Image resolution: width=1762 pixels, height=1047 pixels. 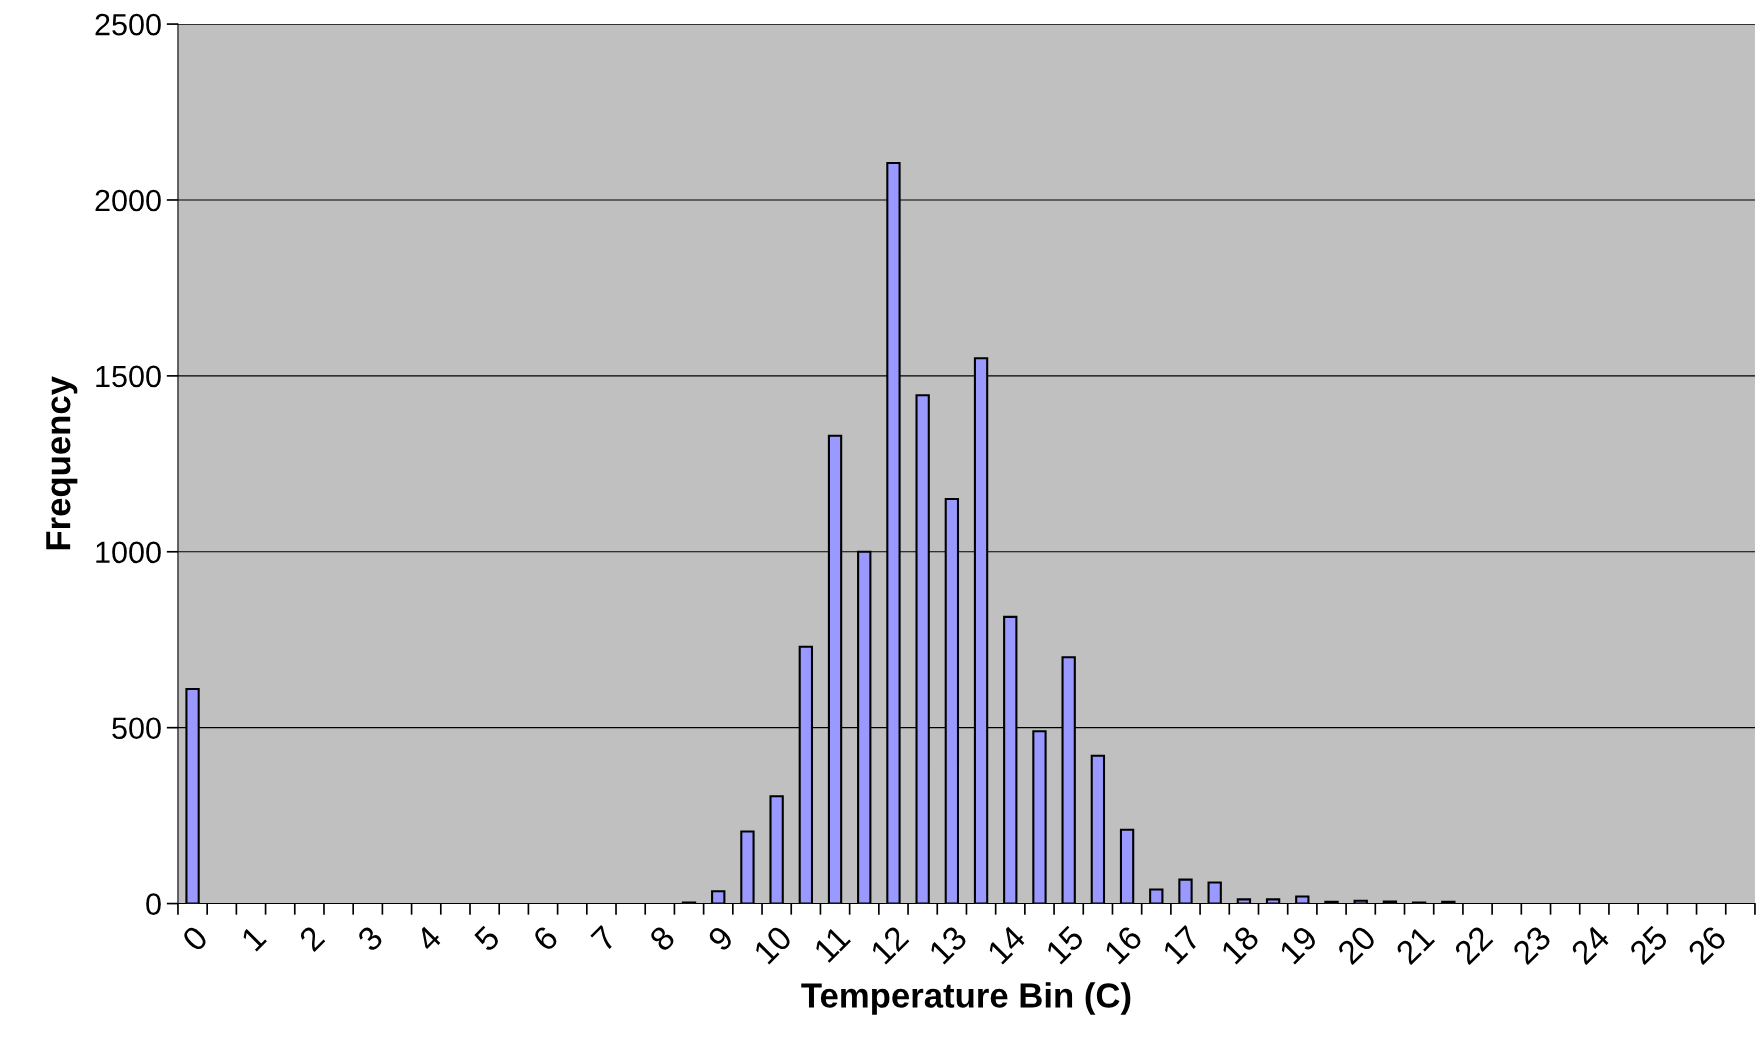 What do you see at coordinates (62, 463) in the screenshot?
I see `y-axis-title: Frequency` at bounding box center [62, 463].